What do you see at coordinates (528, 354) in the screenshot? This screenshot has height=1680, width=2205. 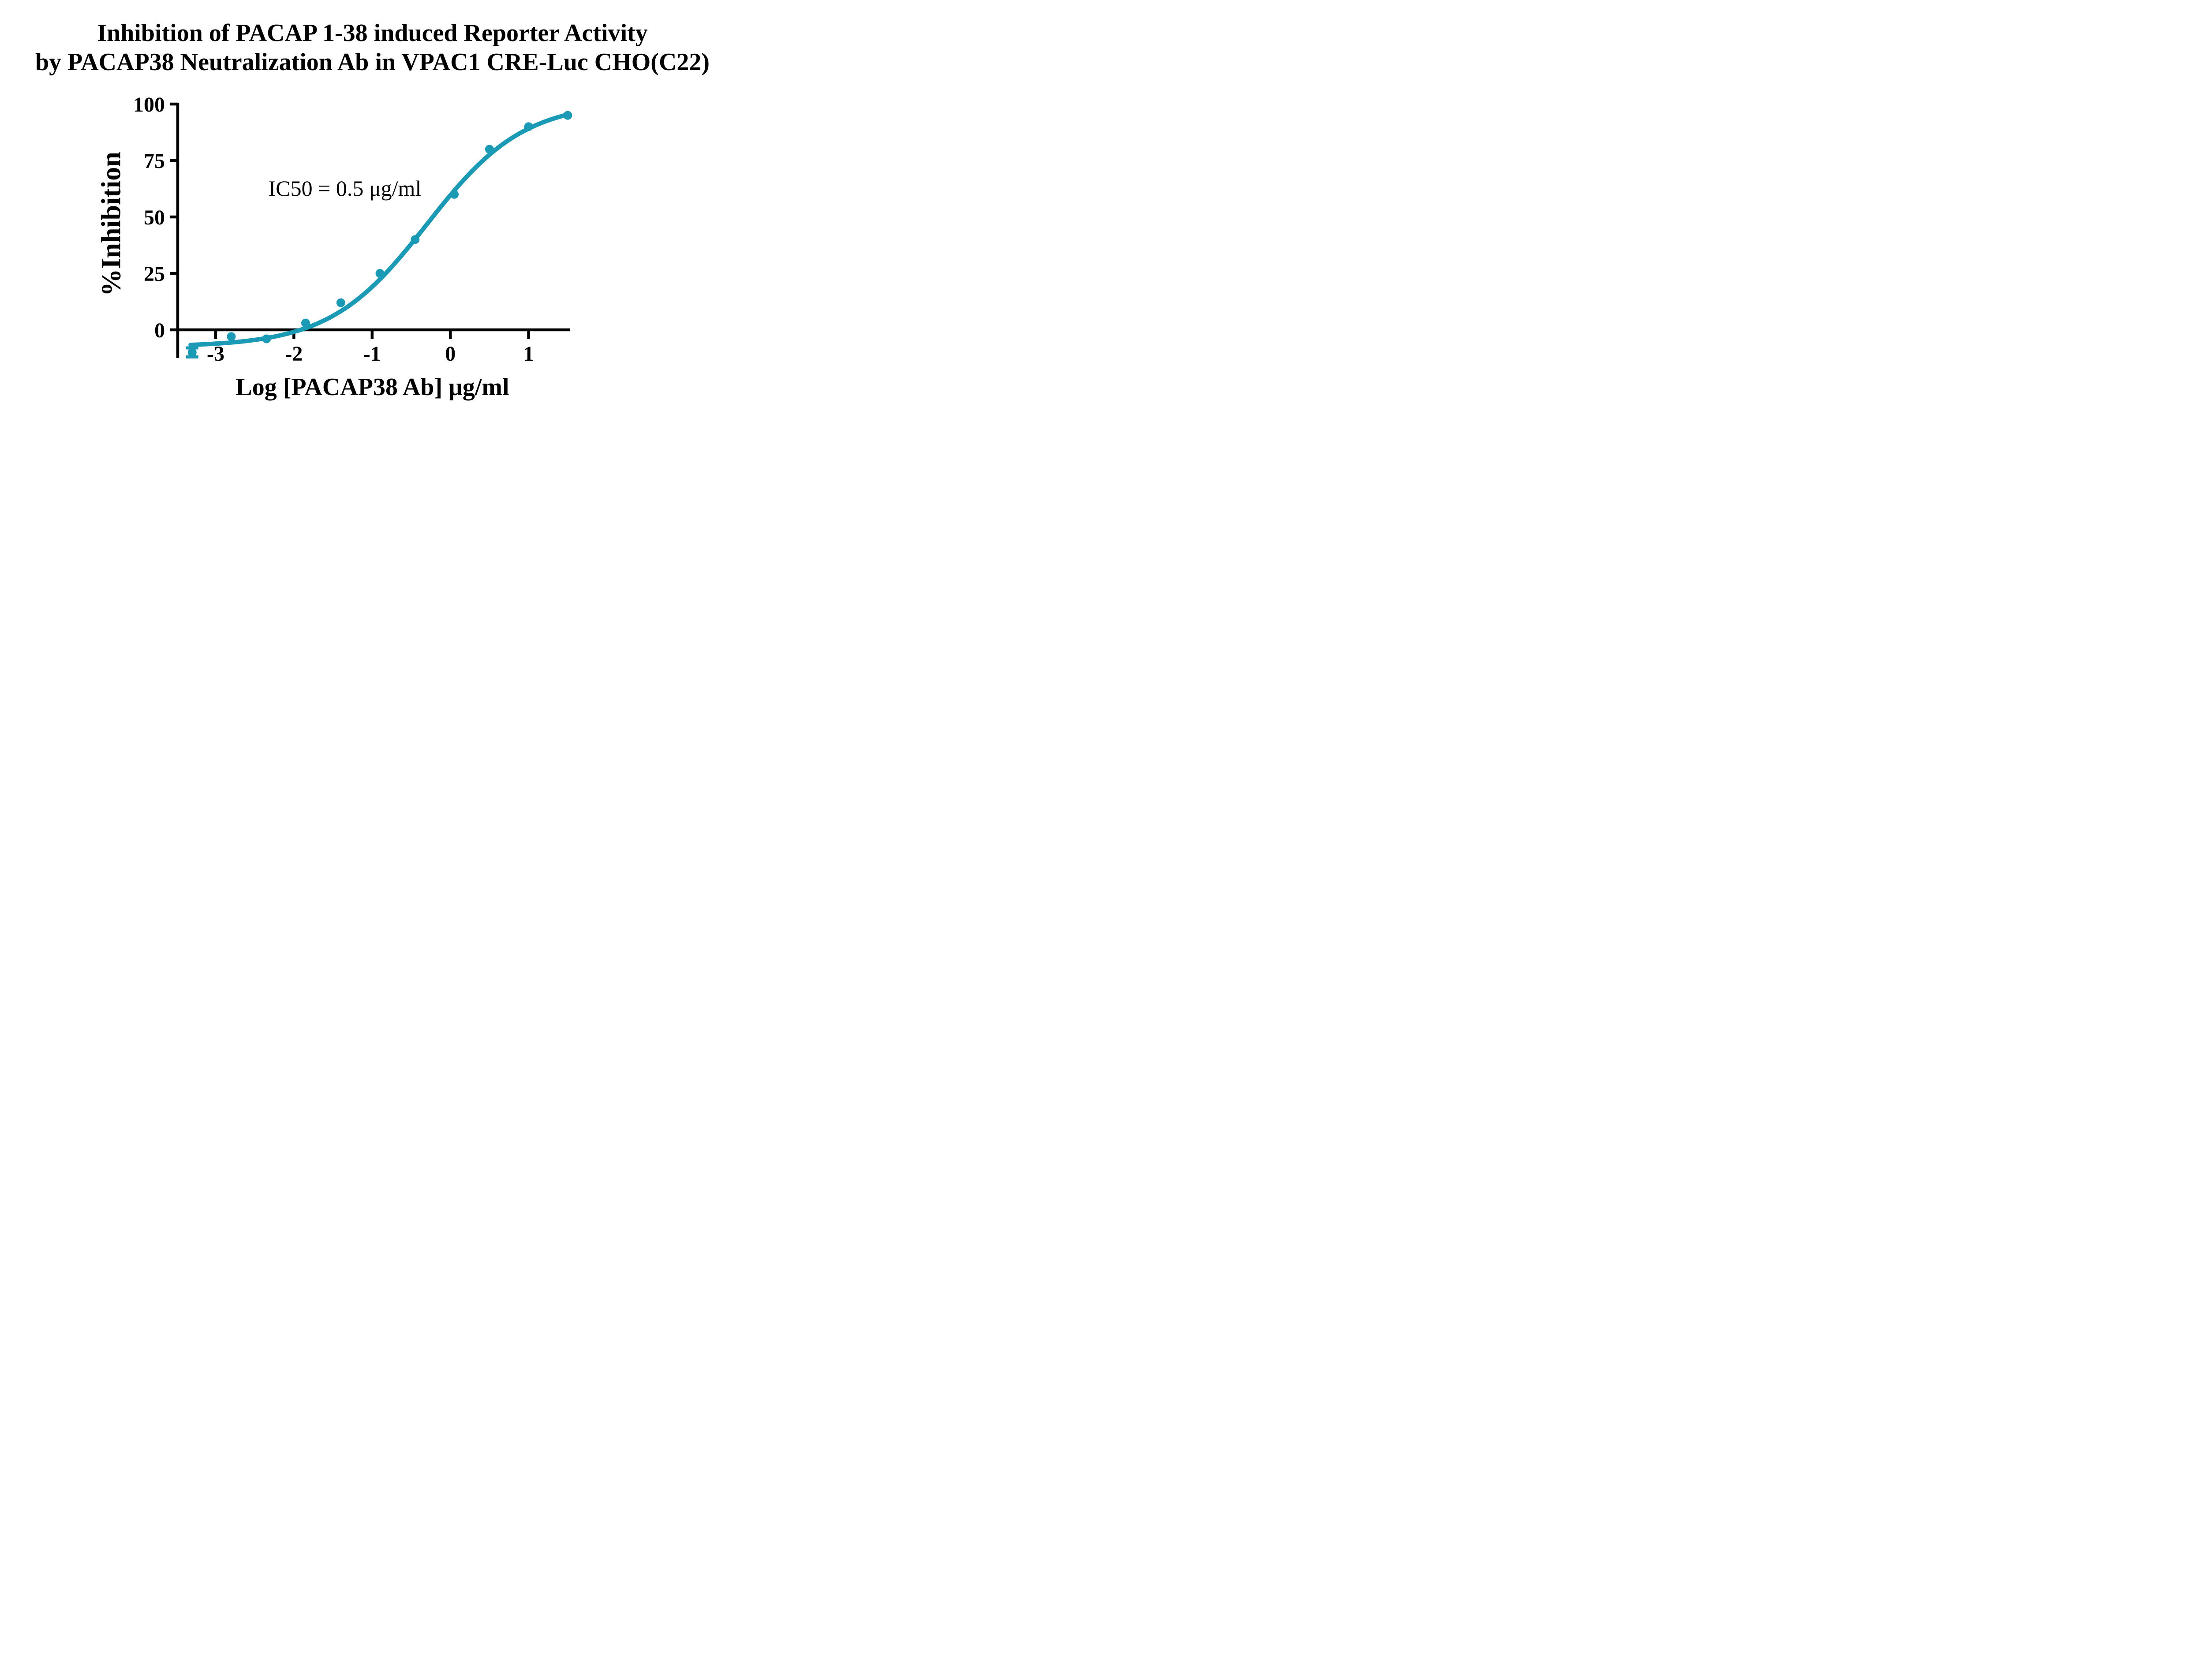 I see `x-tick-label: 1` at bounding box center [528, 354].